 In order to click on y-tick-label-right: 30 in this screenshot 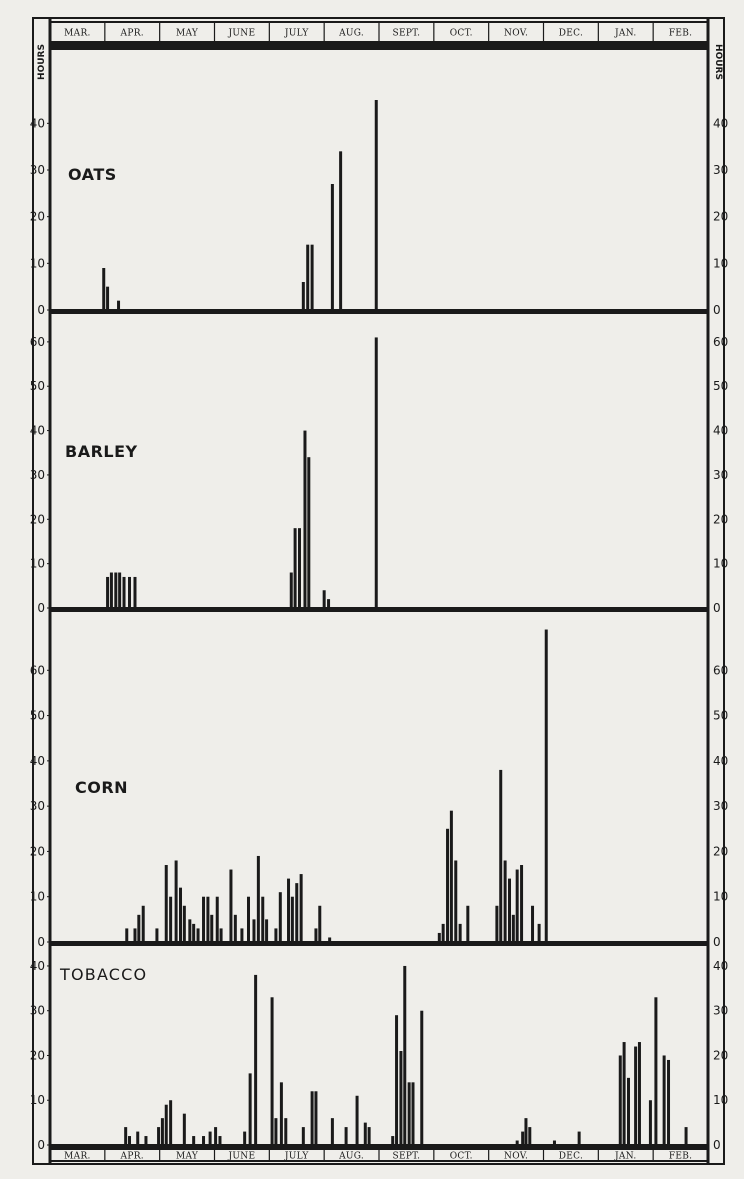, I will do `click(720, 1011)`.